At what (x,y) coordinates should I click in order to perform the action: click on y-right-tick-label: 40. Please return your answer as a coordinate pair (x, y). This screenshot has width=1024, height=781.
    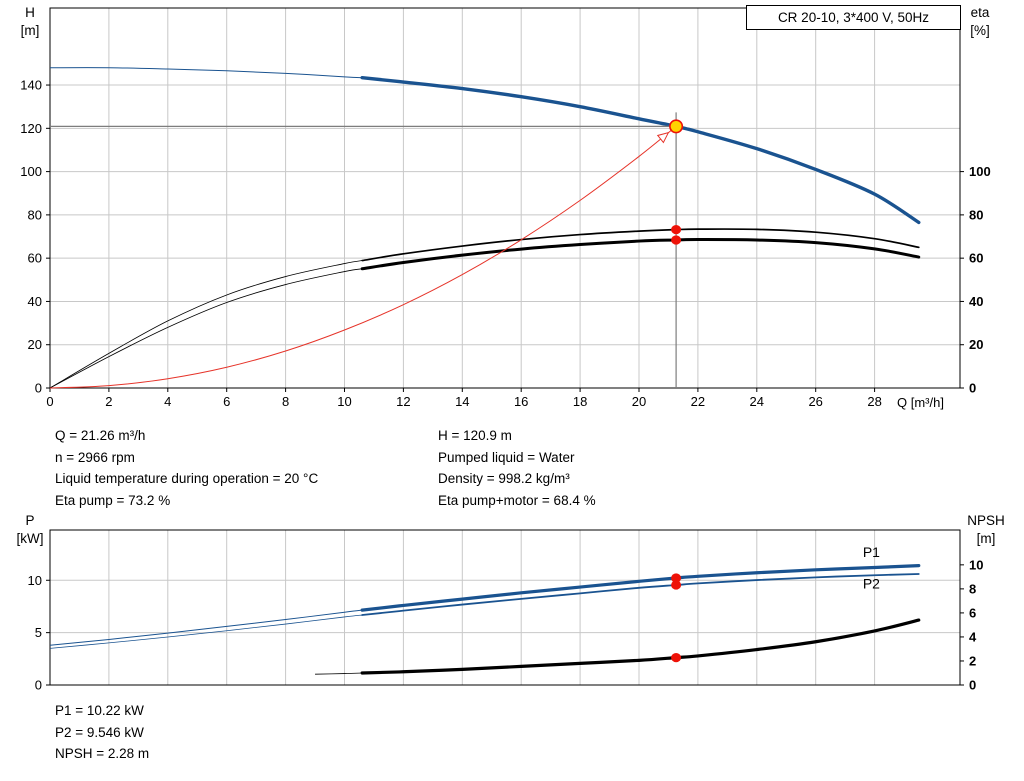
    Looking at the image, I should click on (976, 301).